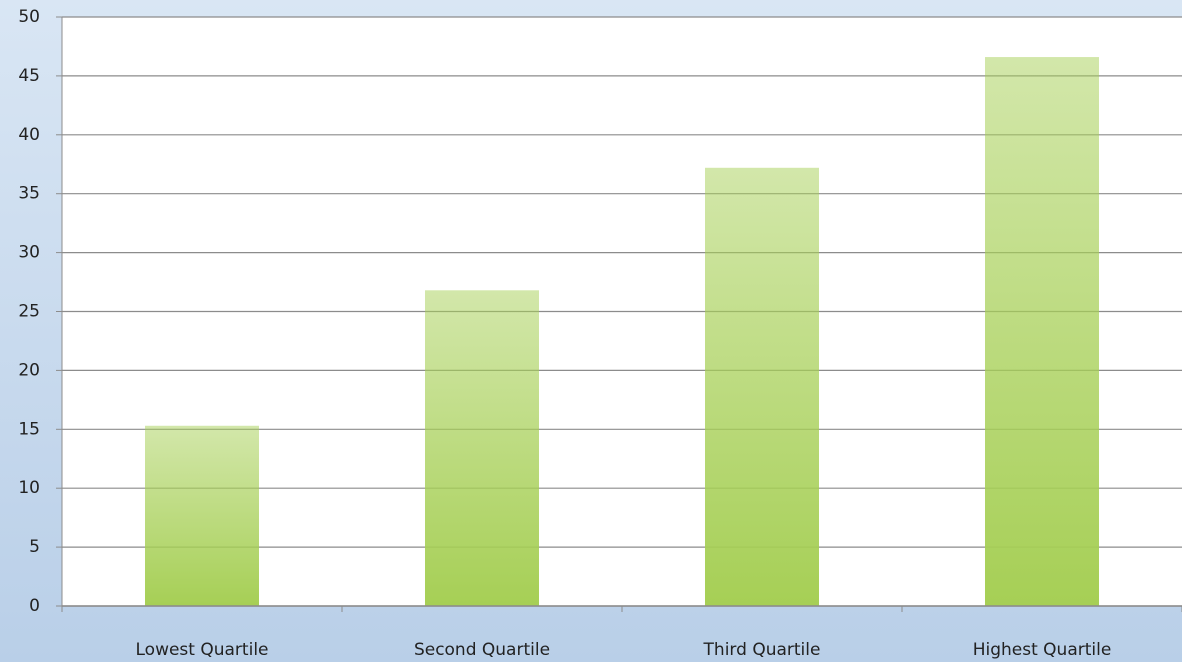 This screenshot has width=1182, height=662. Describe the element at coordinates (29, 429) in the screenshot. I see `y-tick-label: 15` at that location.